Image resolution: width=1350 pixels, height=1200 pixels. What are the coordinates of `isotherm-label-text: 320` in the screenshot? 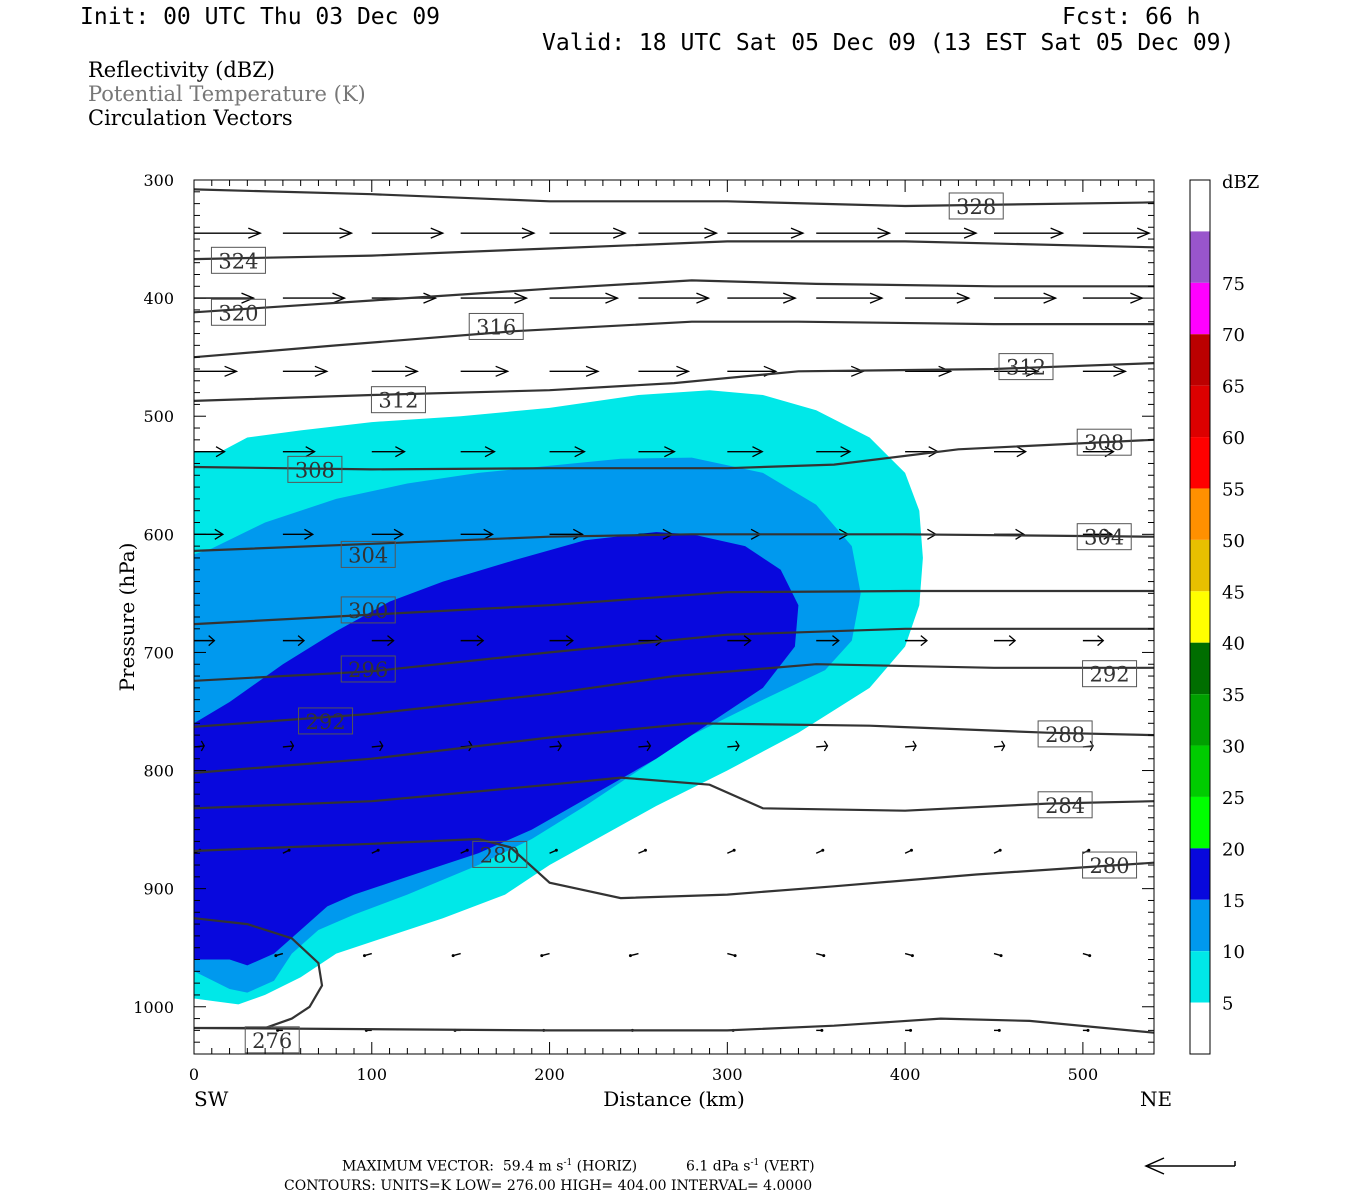 It's located at (238, 313).